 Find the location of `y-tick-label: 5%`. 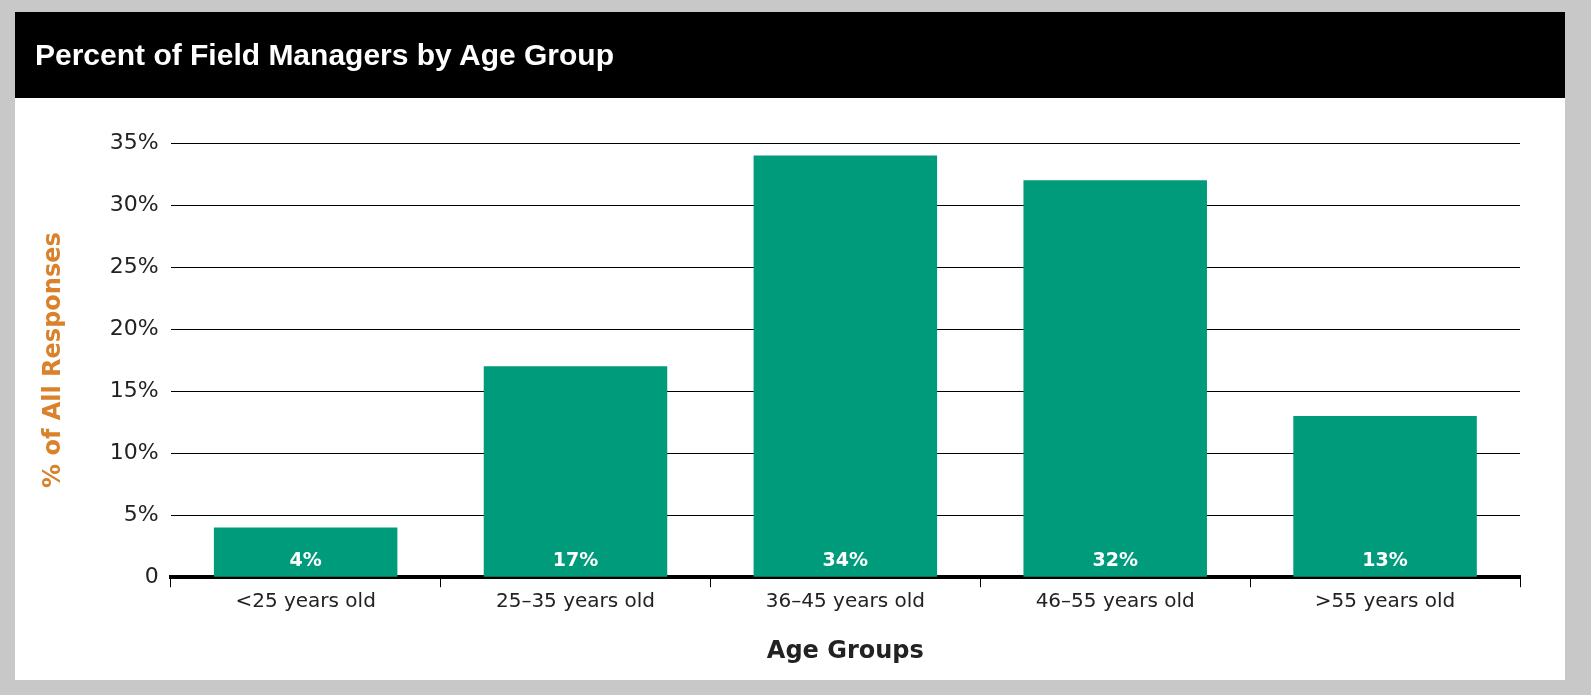

y-tick-label: 5% is located at coordinates (141, 513).